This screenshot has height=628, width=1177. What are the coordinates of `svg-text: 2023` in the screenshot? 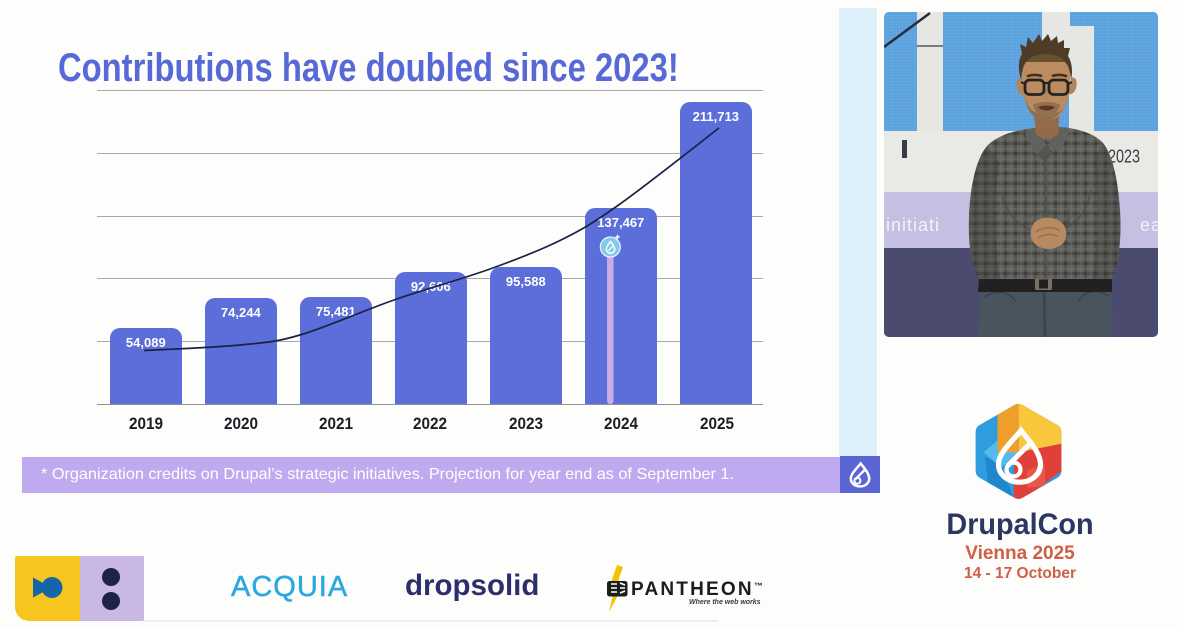 It's located at (1124, 157).